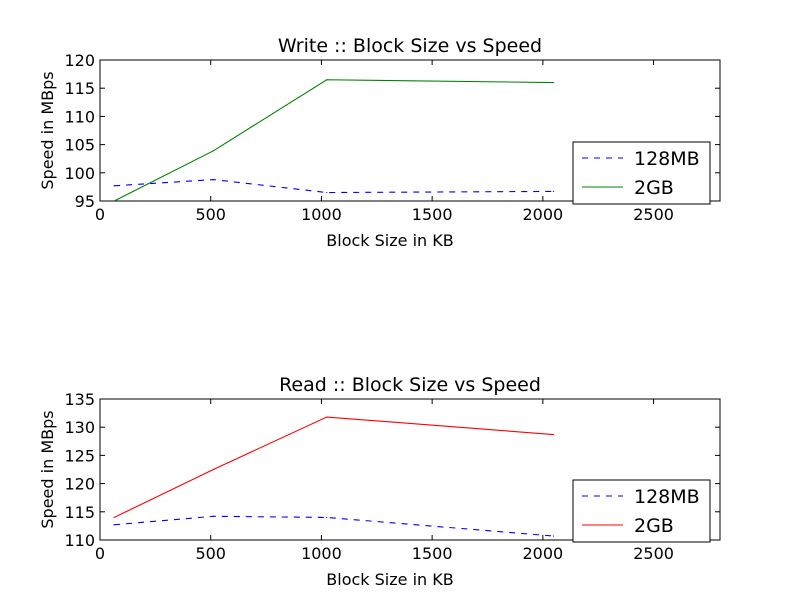 The width and height of the screenshot is (800, 600). I want to click on y-tick-label: 105, so click(79, 145).